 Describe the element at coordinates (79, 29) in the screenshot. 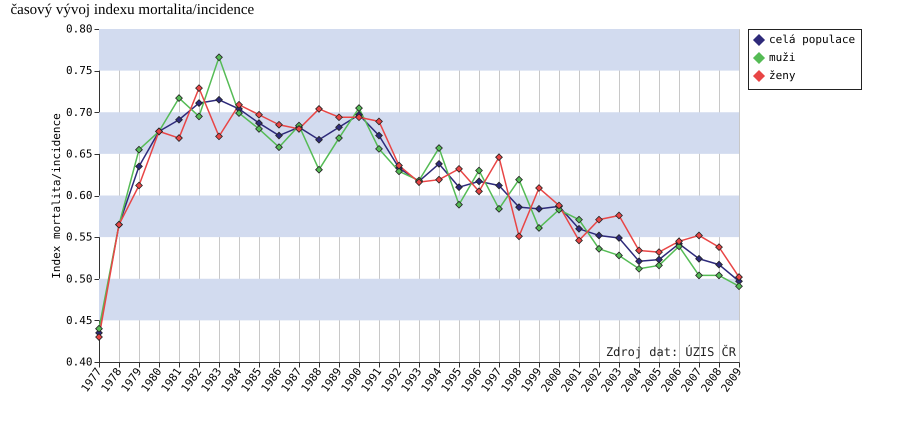

I see `y-tick-label: 0.80` at that location.